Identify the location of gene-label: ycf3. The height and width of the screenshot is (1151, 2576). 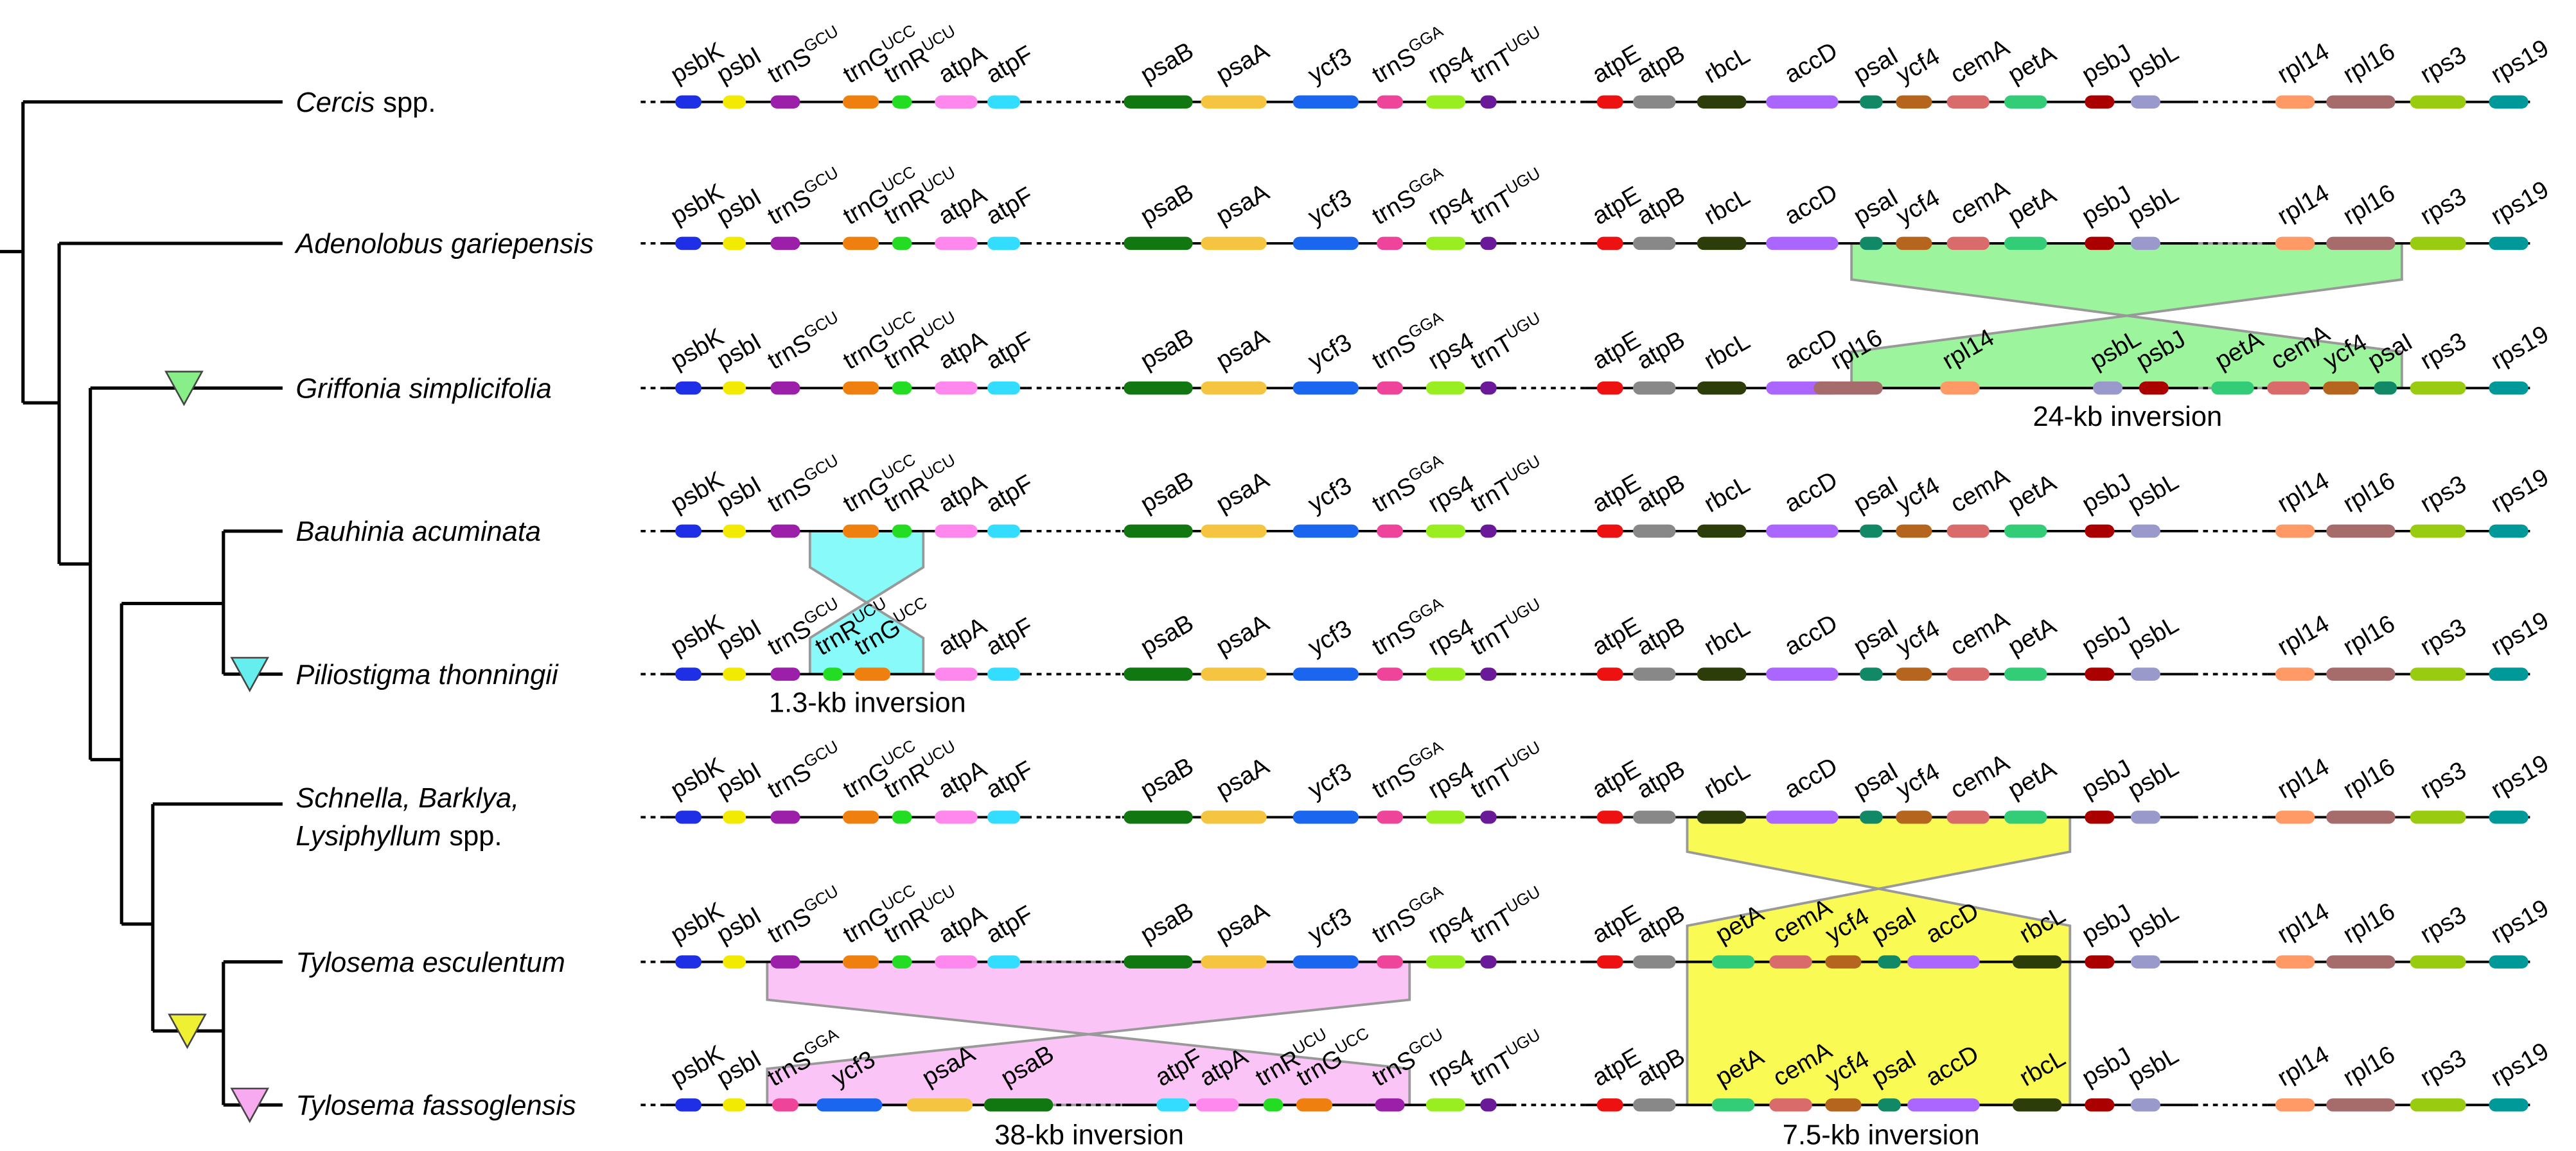
(1329, 638).